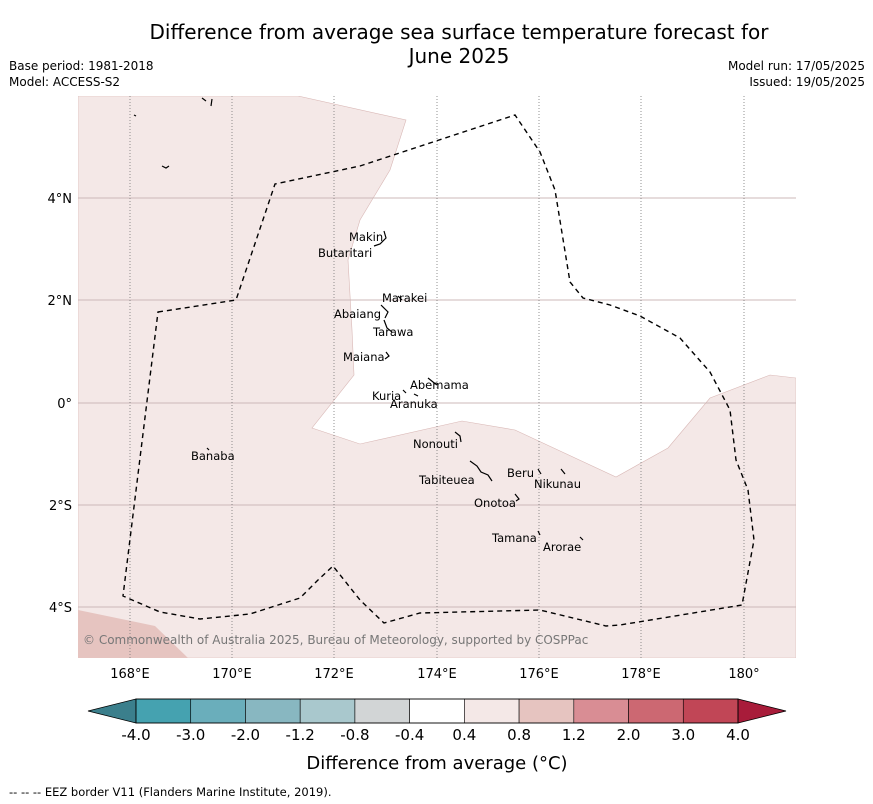  What do you see at coordinates (345, 253) in the screenshot?
I see `label-butaritari: Butaritari` at bounding box center [345, 253].